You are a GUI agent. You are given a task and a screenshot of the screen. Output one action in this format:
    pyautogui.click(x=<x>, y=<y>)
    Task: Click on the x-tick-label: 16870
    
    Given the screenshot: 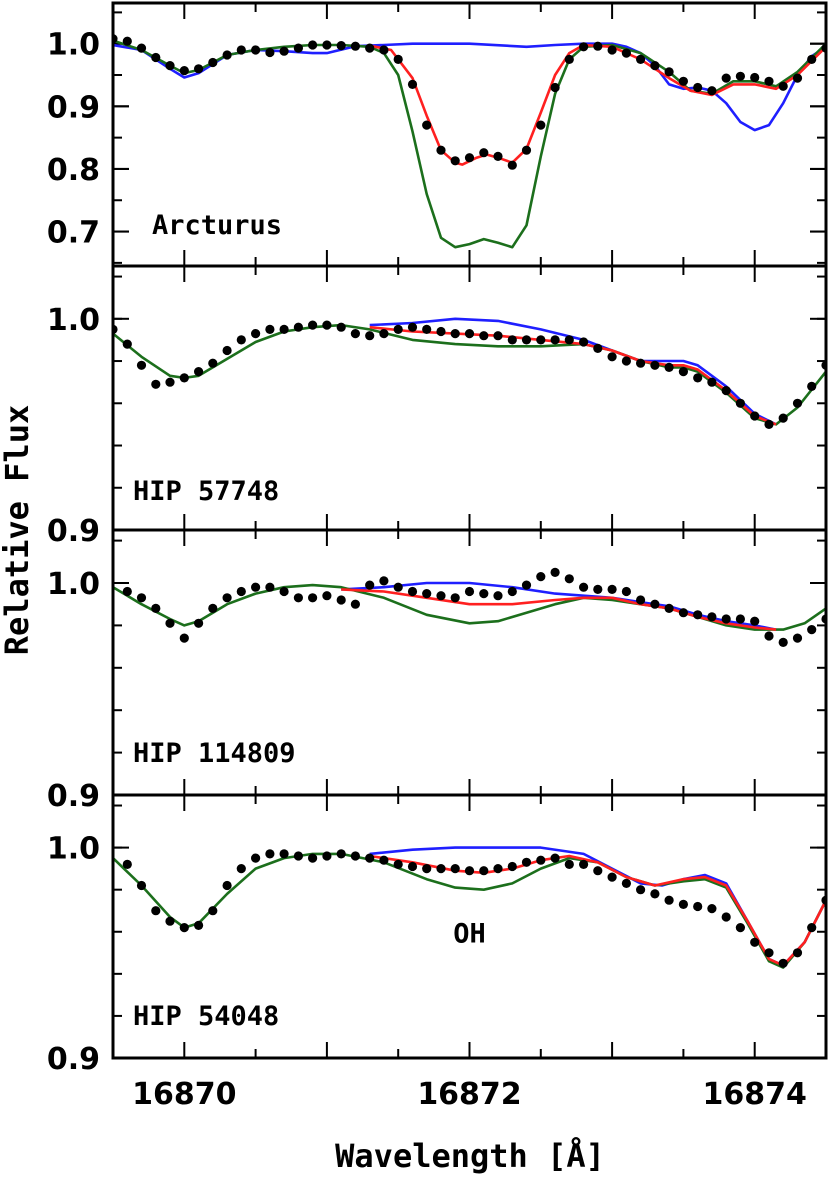 What is the action you would take?
    pyautogui.click(x=184, y=1094)
    